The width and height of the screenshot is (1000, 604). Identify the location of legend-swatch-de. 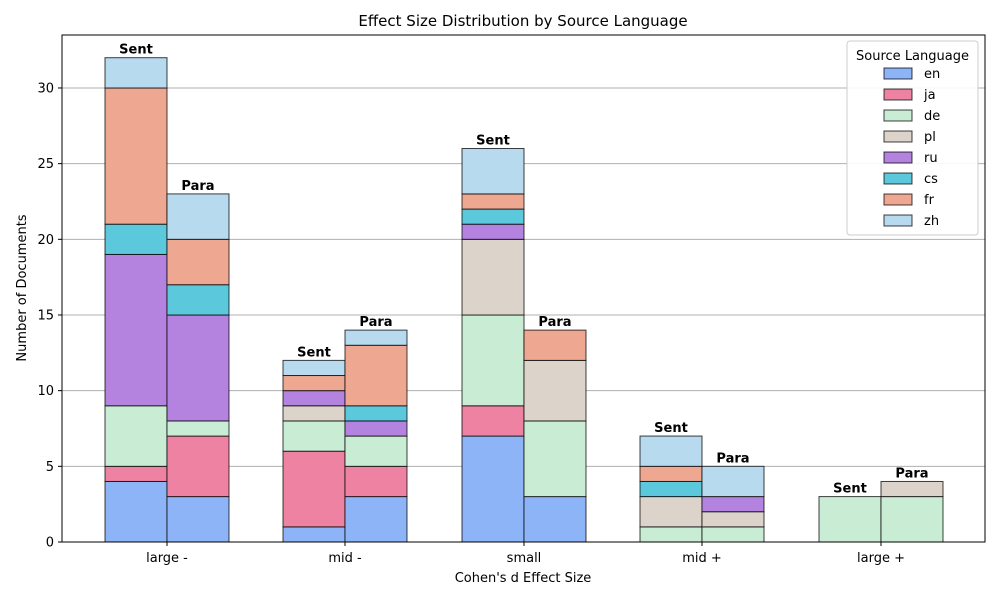
(898, 115).